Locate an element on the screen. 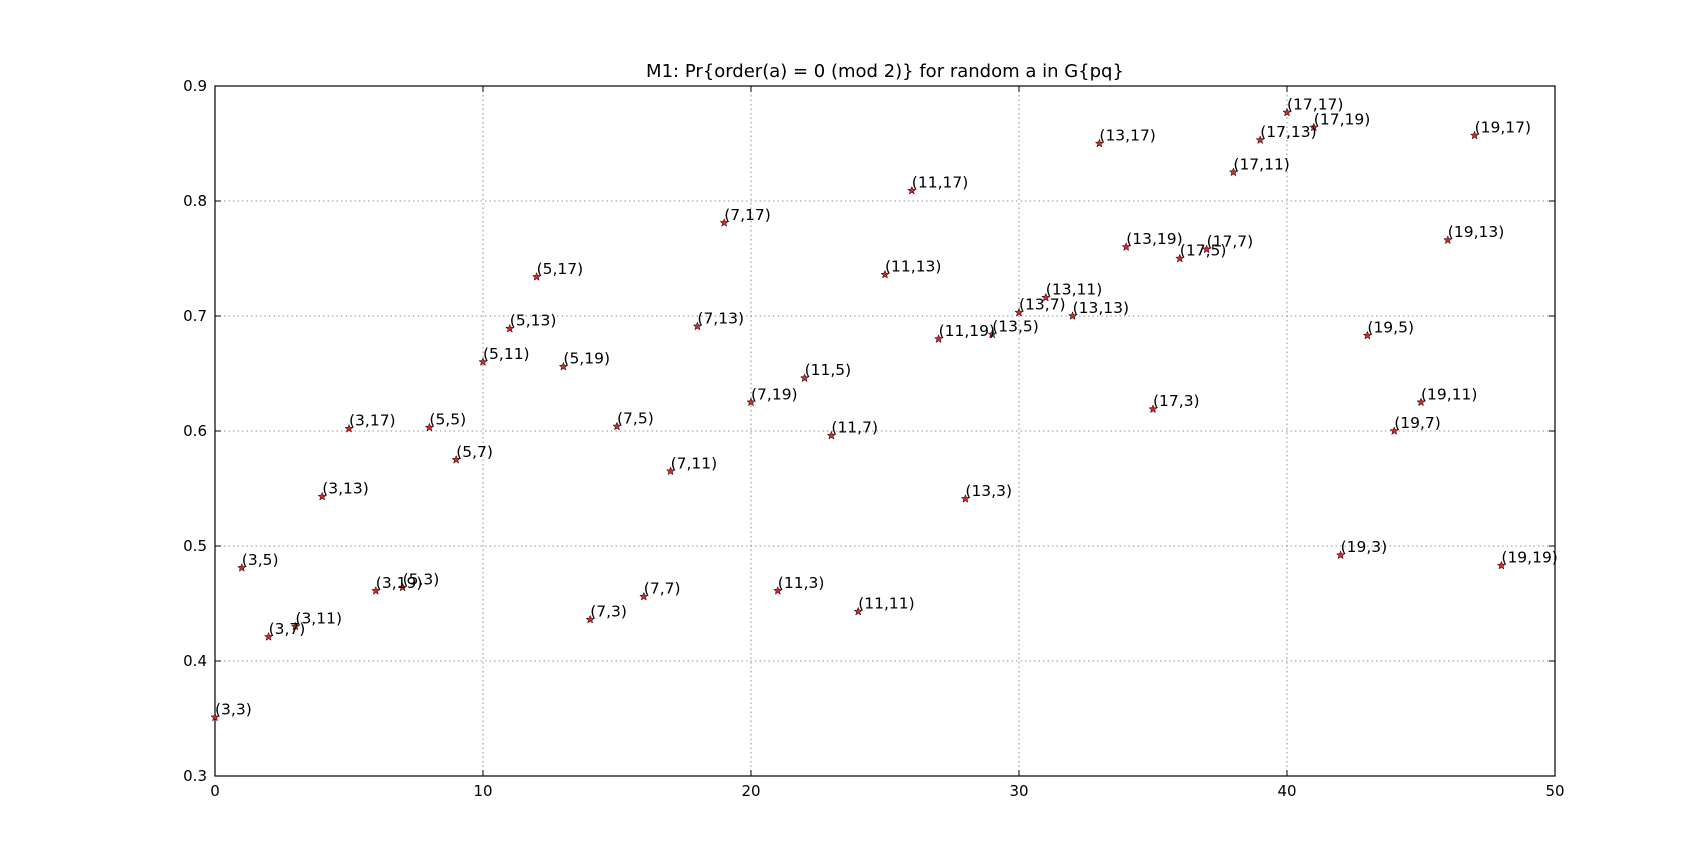  data-point-label: (3,5) is located at coordinates (260, 560).